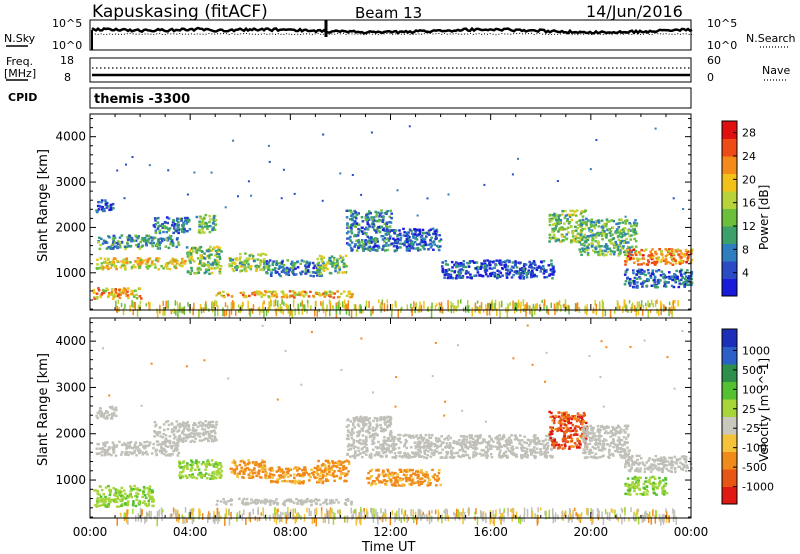  What do you see at coordinates (106, 412) in the screenshot?
I see `velocity-region` at bounding box center [106, 412].